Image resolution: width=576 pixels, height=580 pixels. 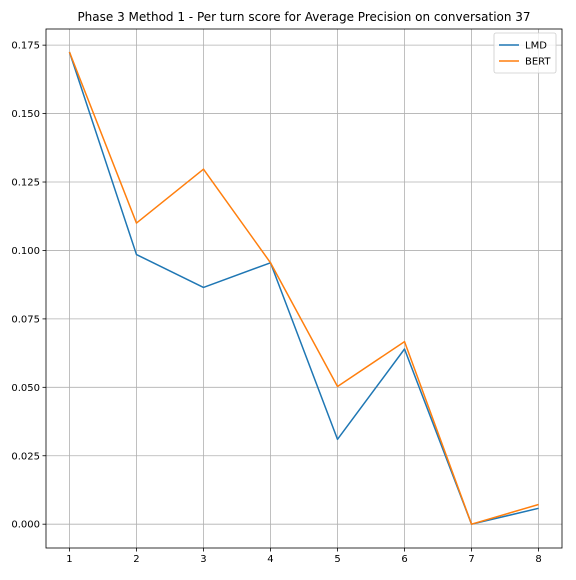 What do you see at coordinates (538, 62) in the screenshot?
I see `legend-label-bert: BERT` at bounding box center [538, 62].